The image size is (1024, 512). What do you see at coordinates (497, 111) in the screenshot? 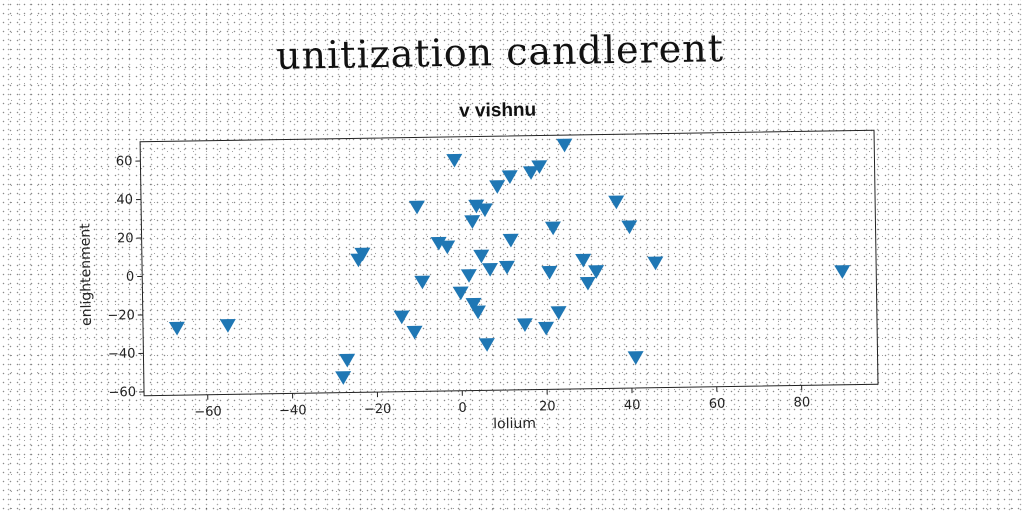
I see `chart-title: v vishnu` at bounding box center [497, 111].